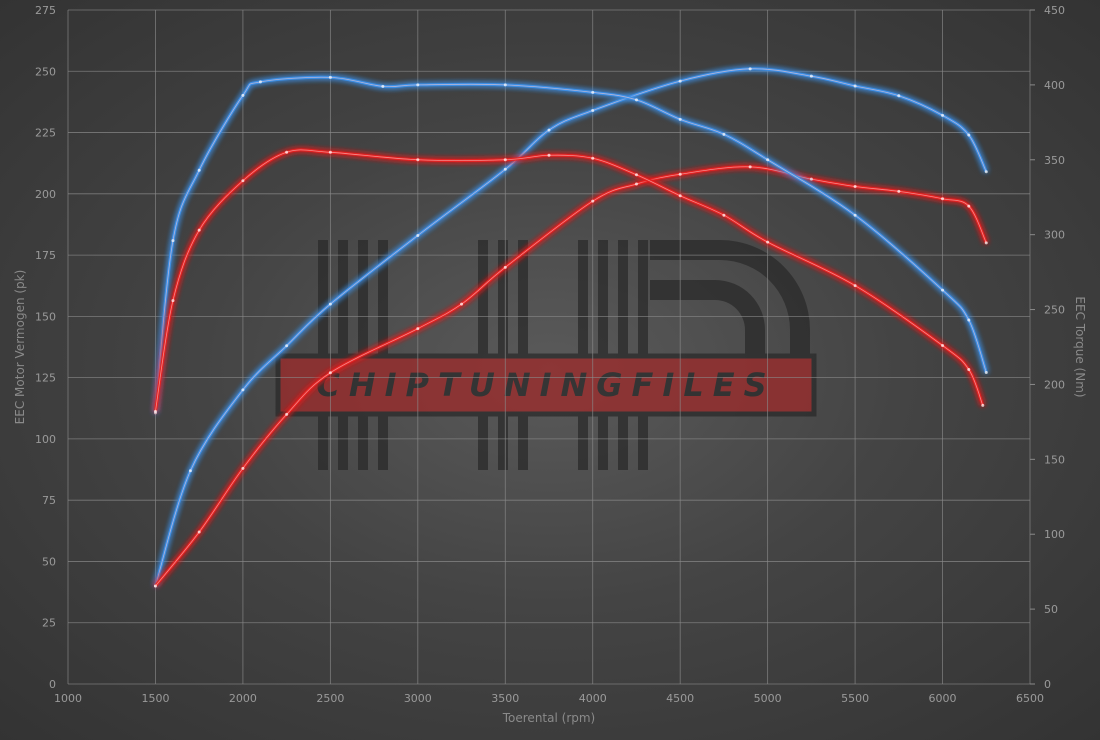 The image size is (1100, 740). What do you see at coordinates (1080, 346) in the screenshot?
I see `y-axis-right-label: EEC Torque (Nm)` at bounding box center [1080, 346].